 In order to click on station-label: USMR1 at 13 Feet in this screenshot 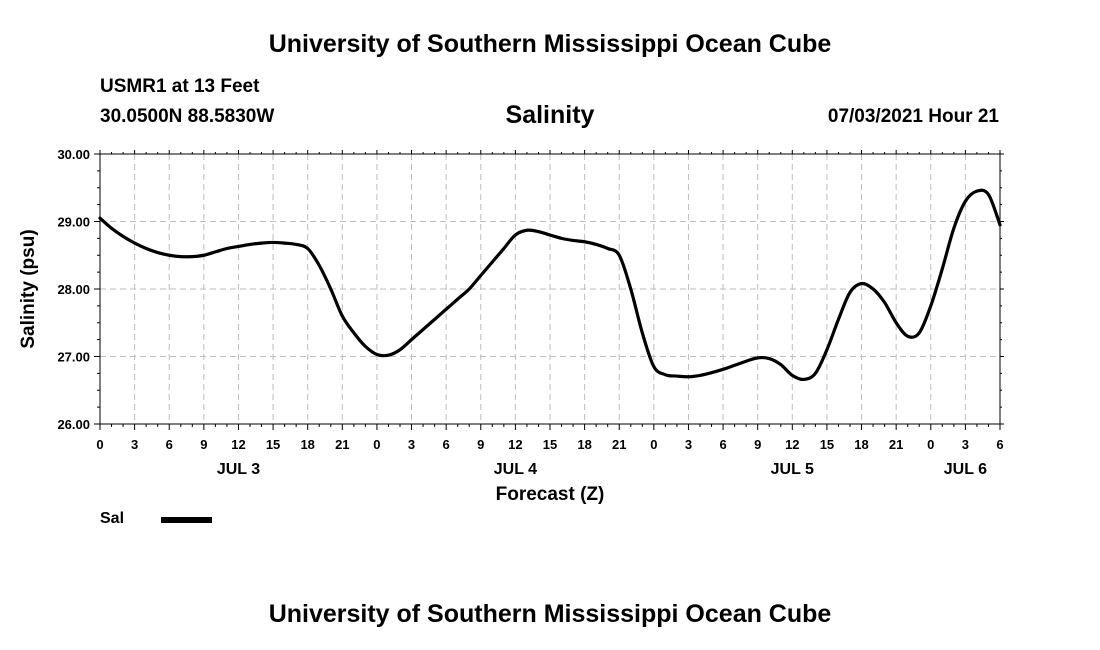, I will do `click(180, 86)`.